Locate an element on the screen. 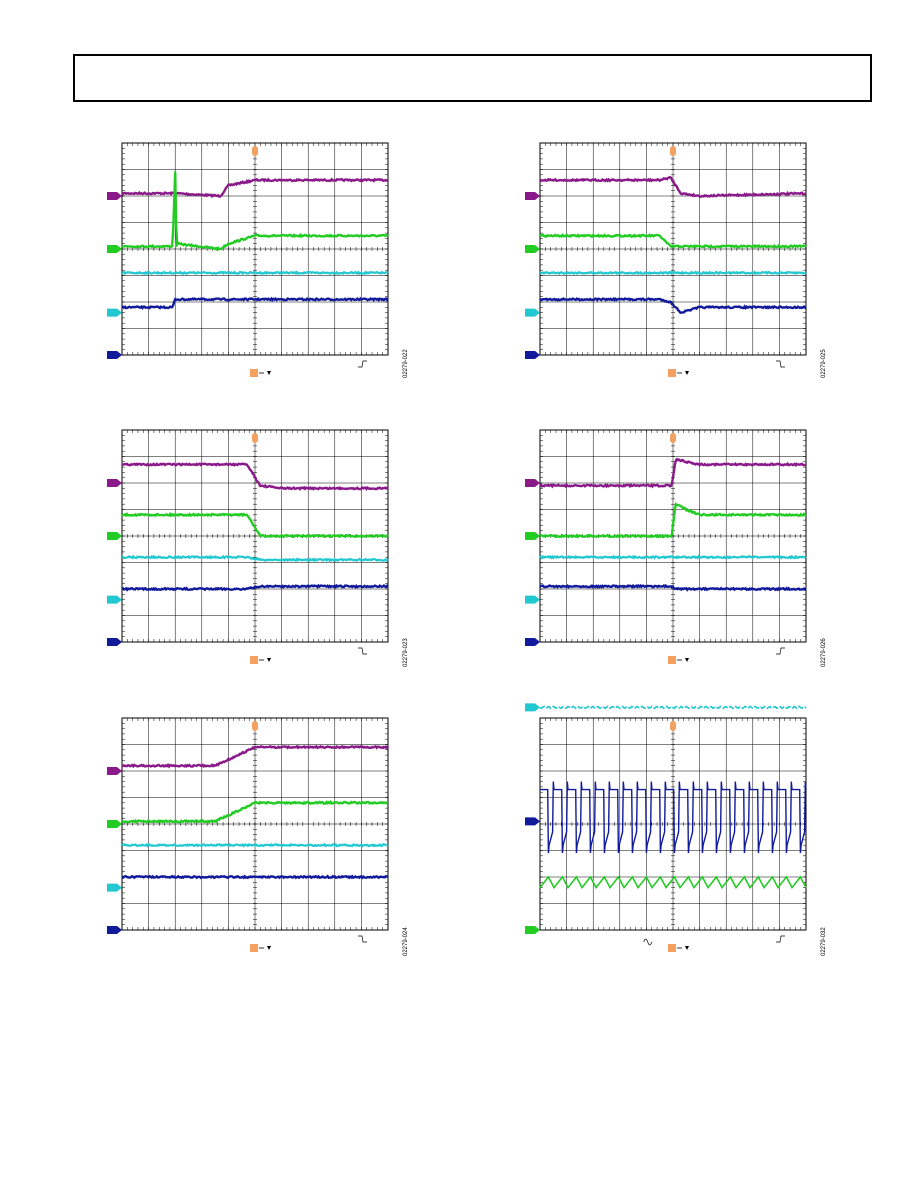  figure-id: 02279-032 is located at coordinates (824, 941).